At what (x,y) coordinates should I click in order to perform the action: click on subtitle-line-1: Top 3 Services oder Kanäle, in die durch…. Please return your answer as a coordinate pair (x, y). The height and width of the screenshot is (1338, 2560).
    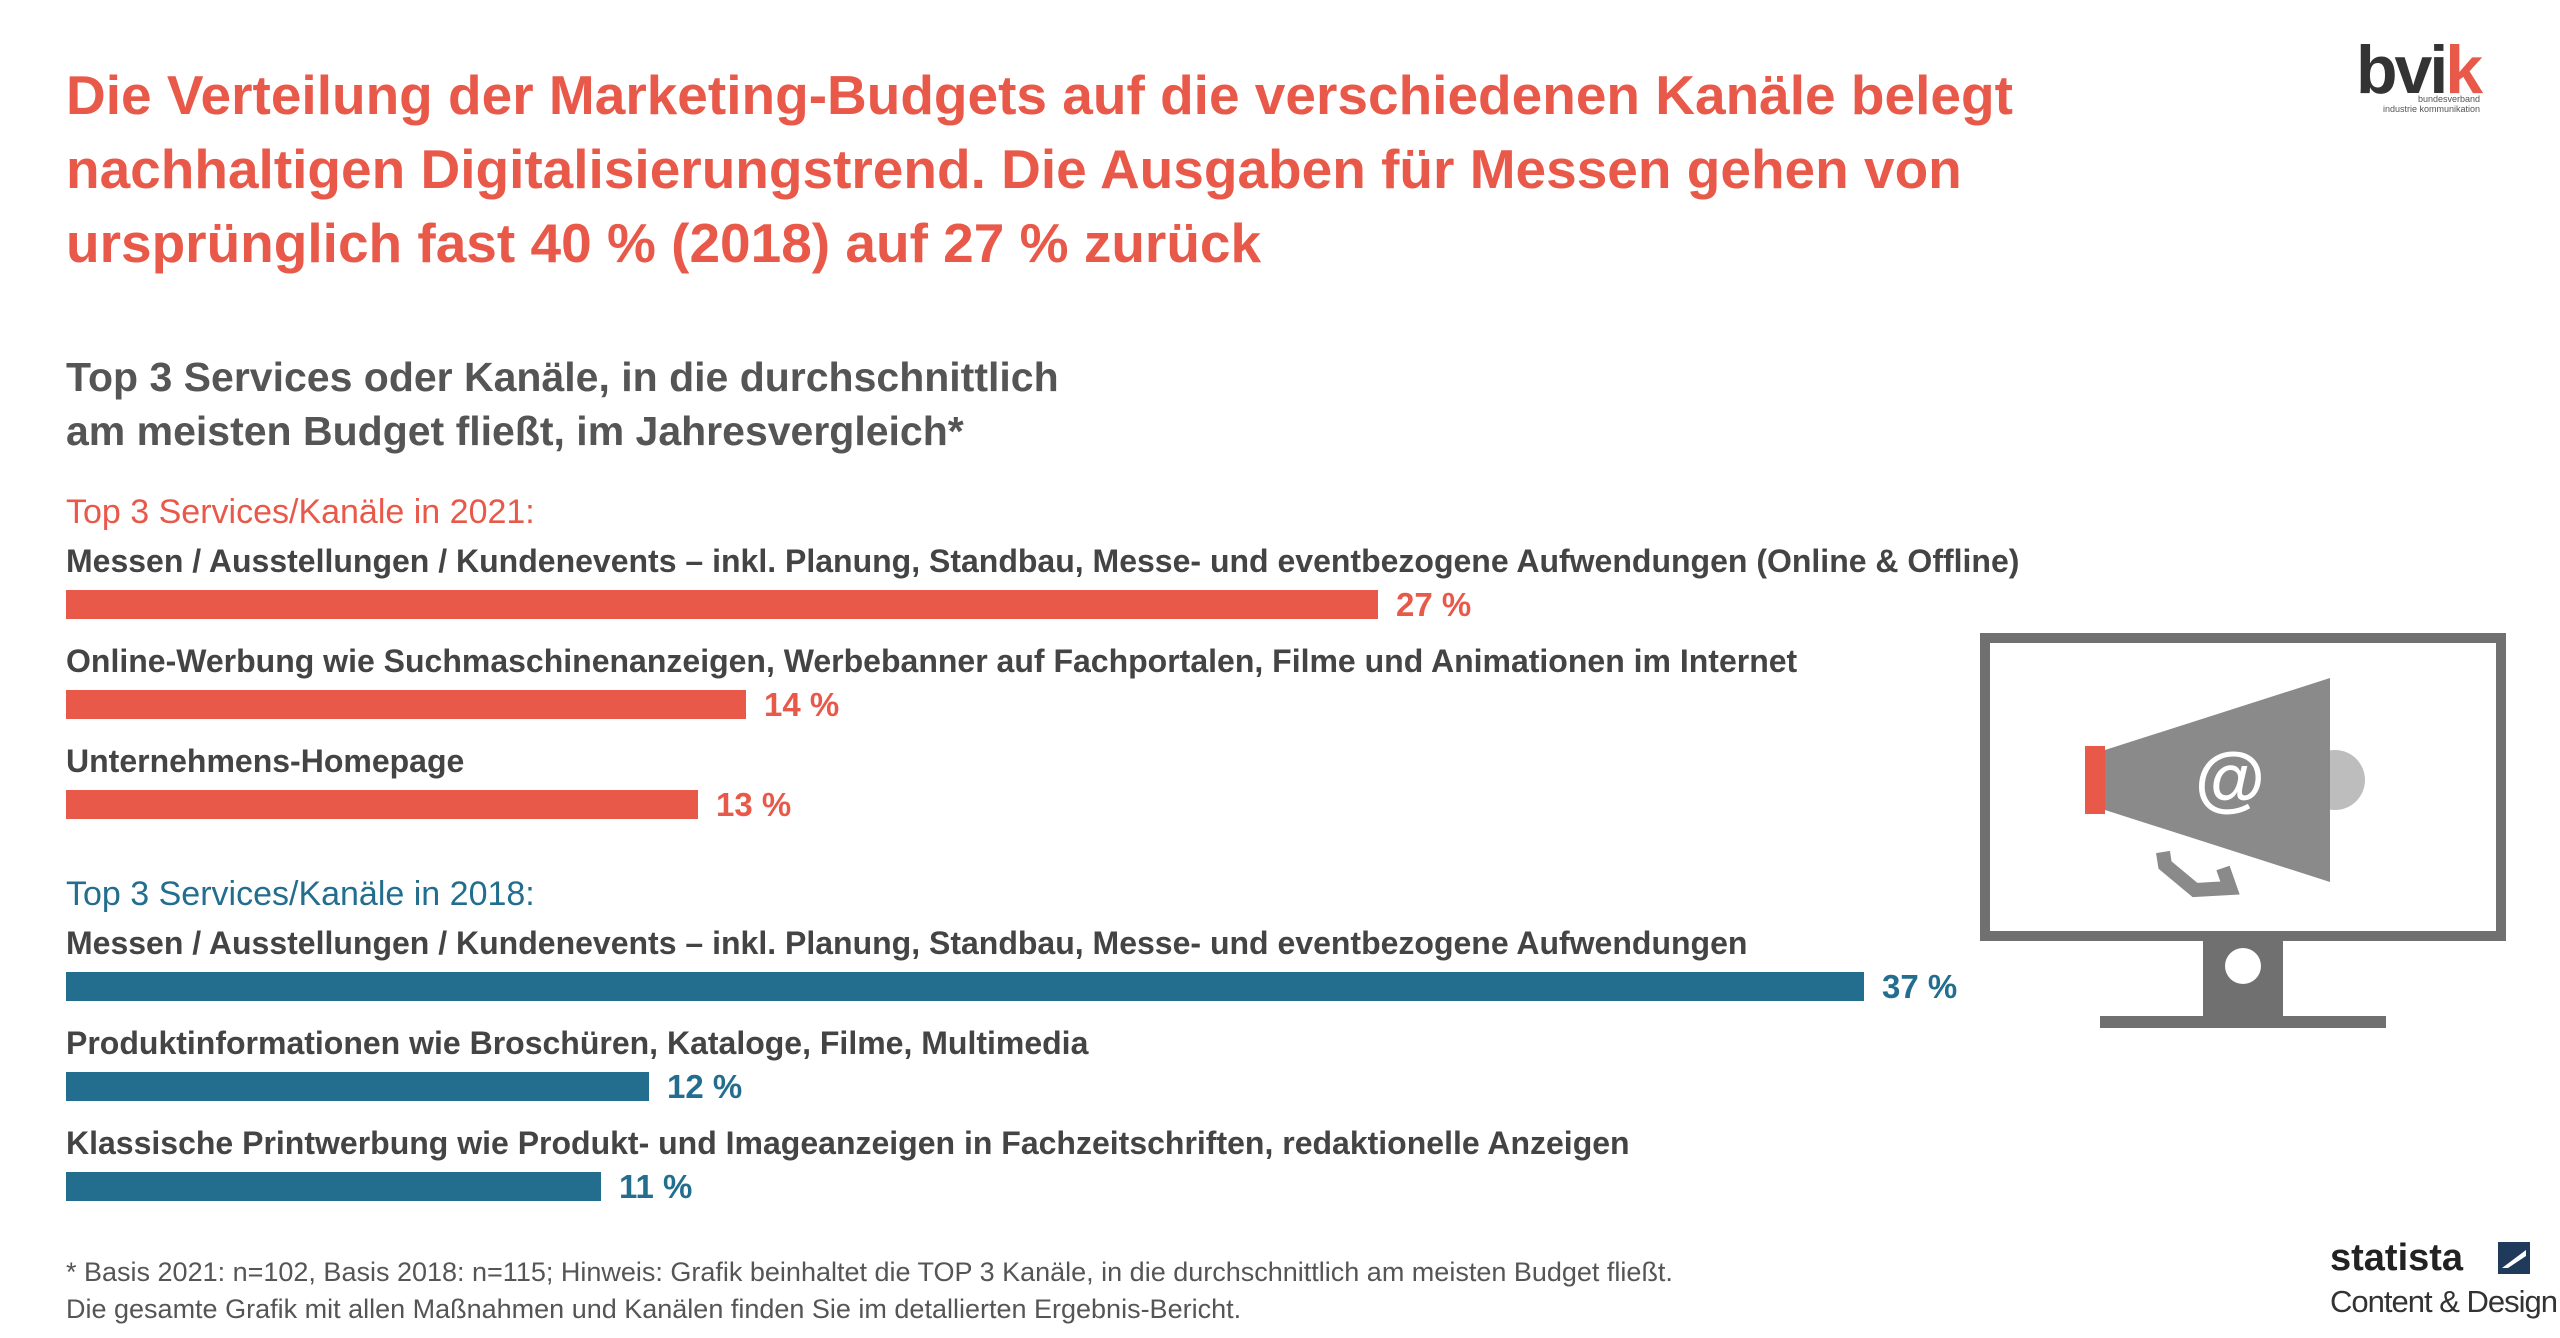
    Looking at the image, I should click on (562, 377).